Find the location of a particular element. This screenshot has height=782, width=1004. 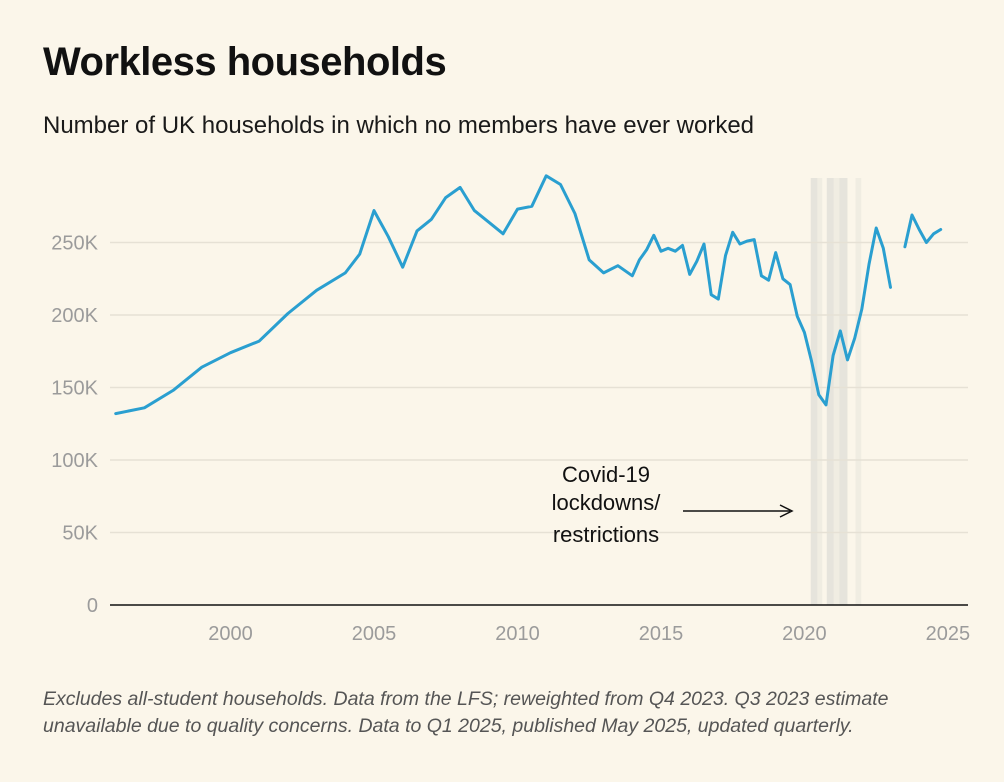

x-tick-label: 2020 is located at coordinates (804, 634).